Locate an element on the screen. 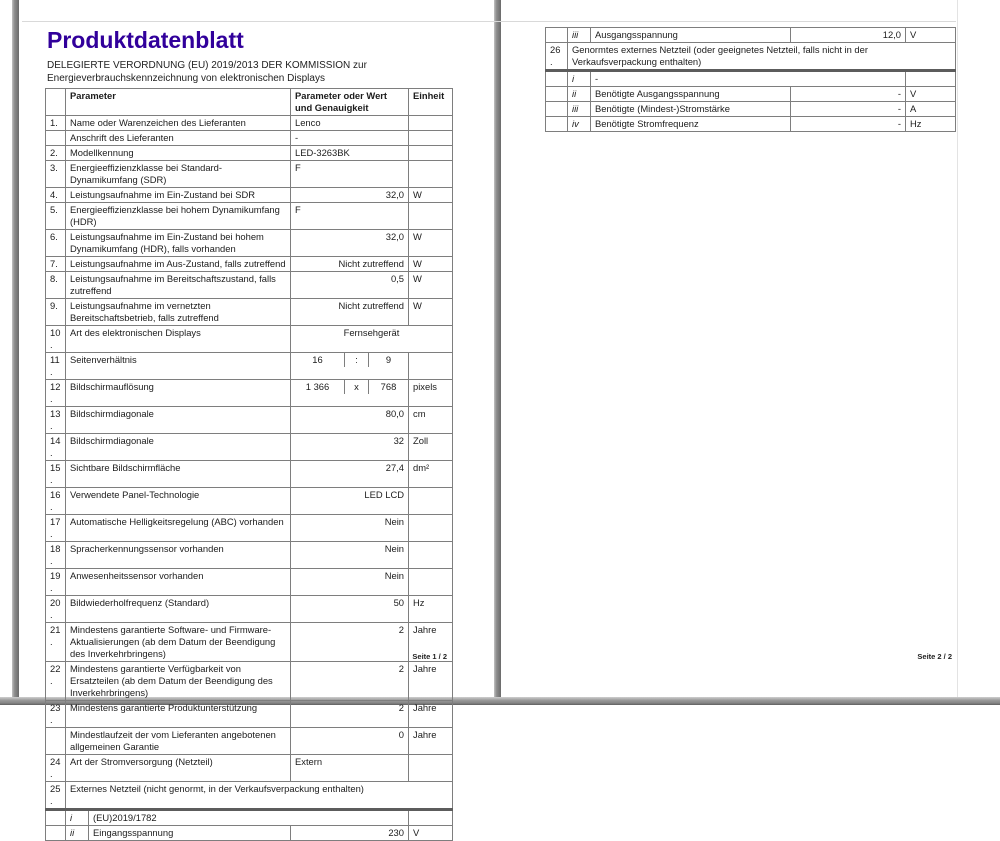  page-divider-bar is located at coordinates (497, 348).